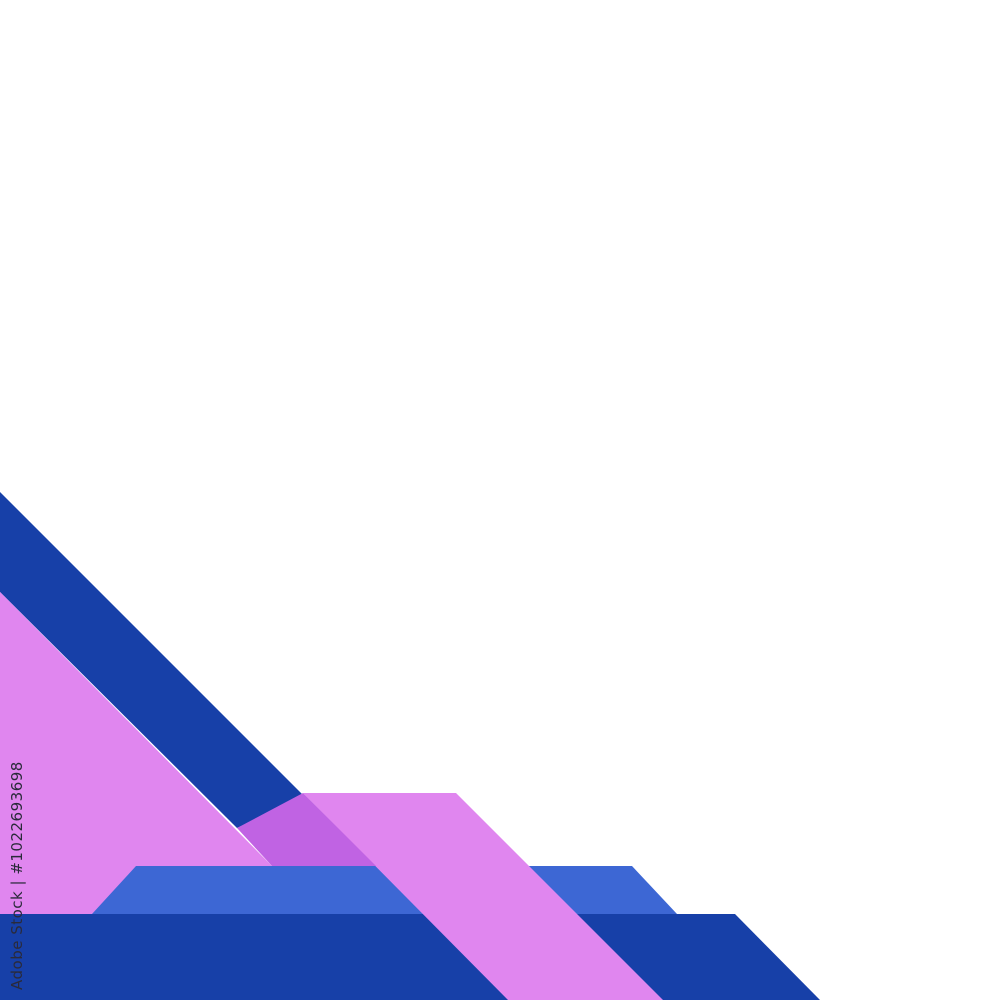  Describe the element at coordinates (306, 829) in the screenshot. I see `purple-overlap` at that location.